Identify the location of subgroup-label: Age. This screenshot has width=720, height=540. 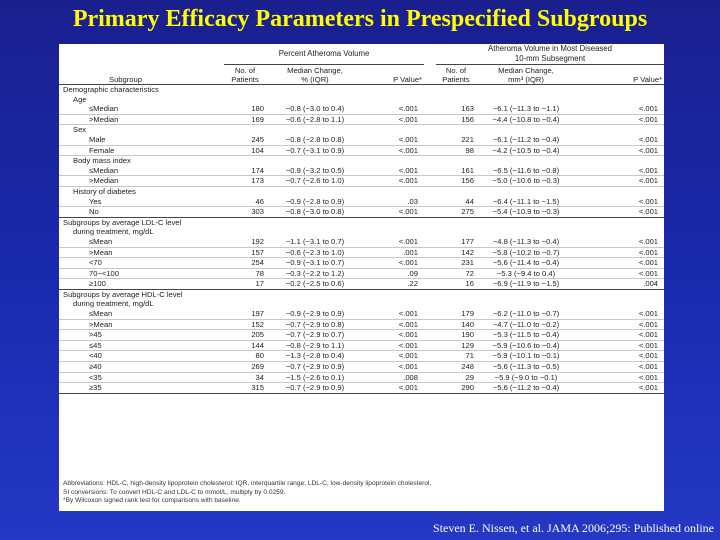
(80, 99).